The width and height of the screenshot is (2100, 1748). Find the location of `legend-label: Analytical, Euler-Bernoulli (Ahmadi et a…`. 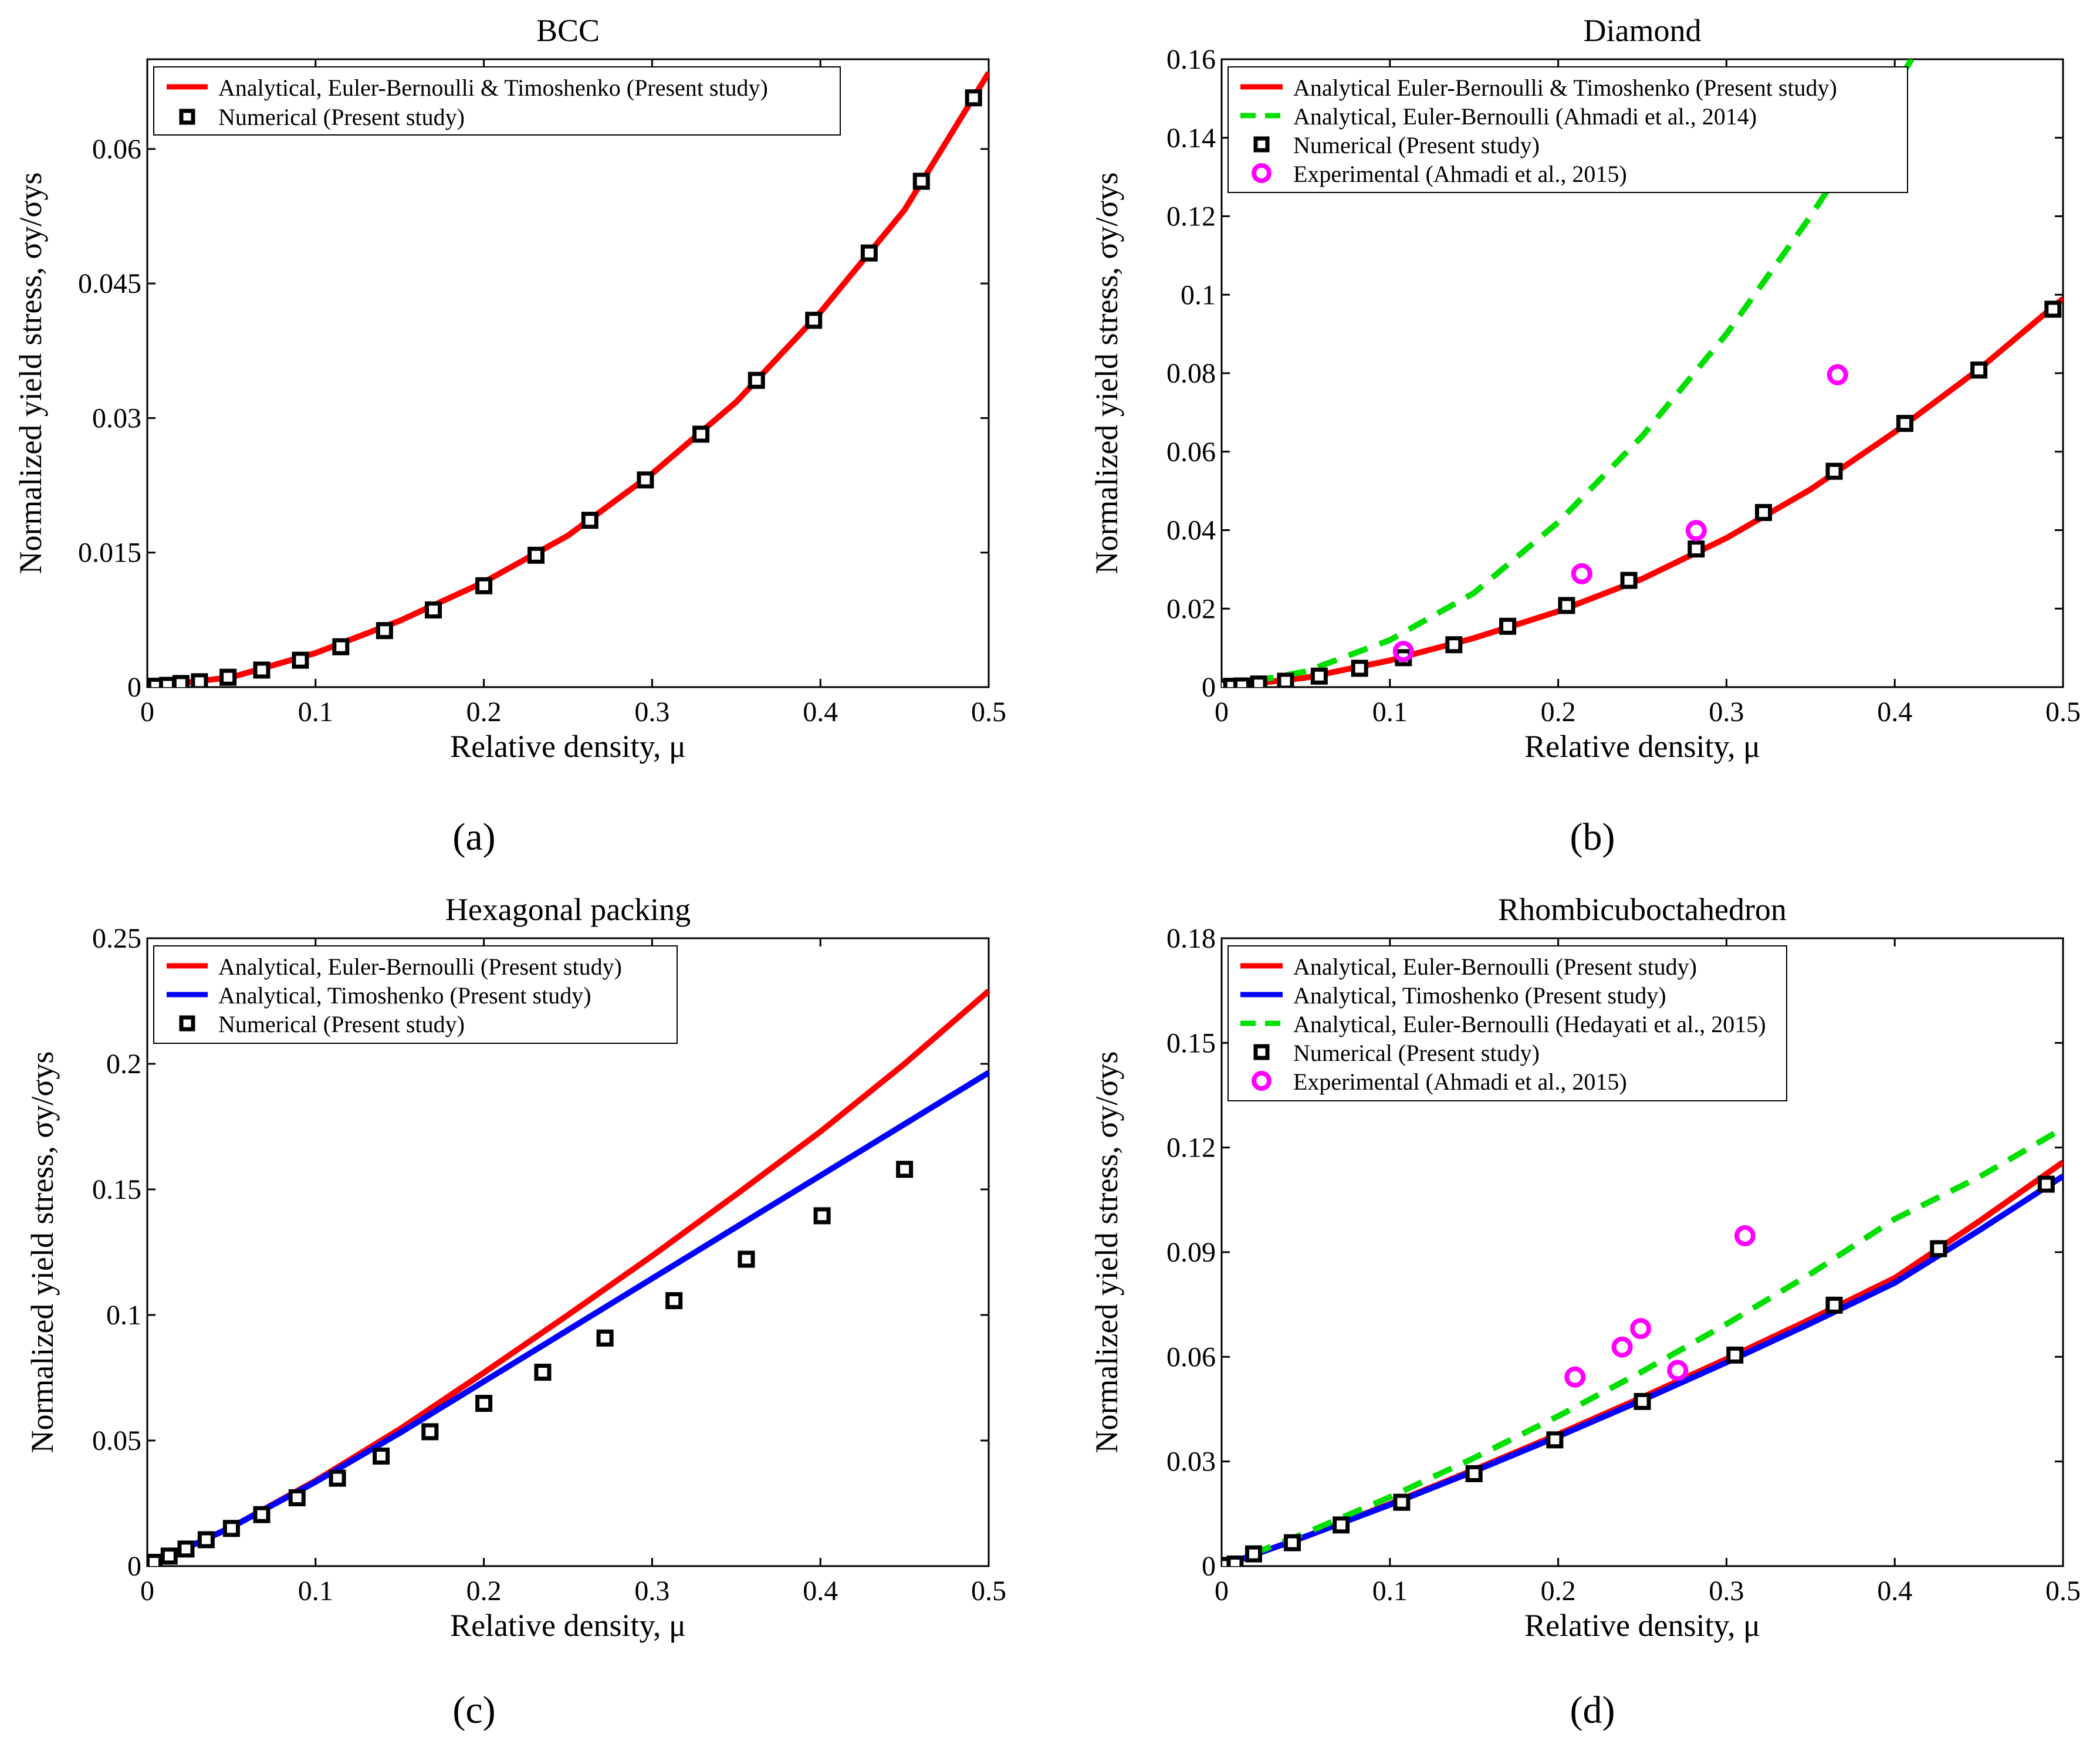

legend-label: Analytical, Euler-Bernoulli (Ahmadi et a… is located at coordinates (1525, 117).